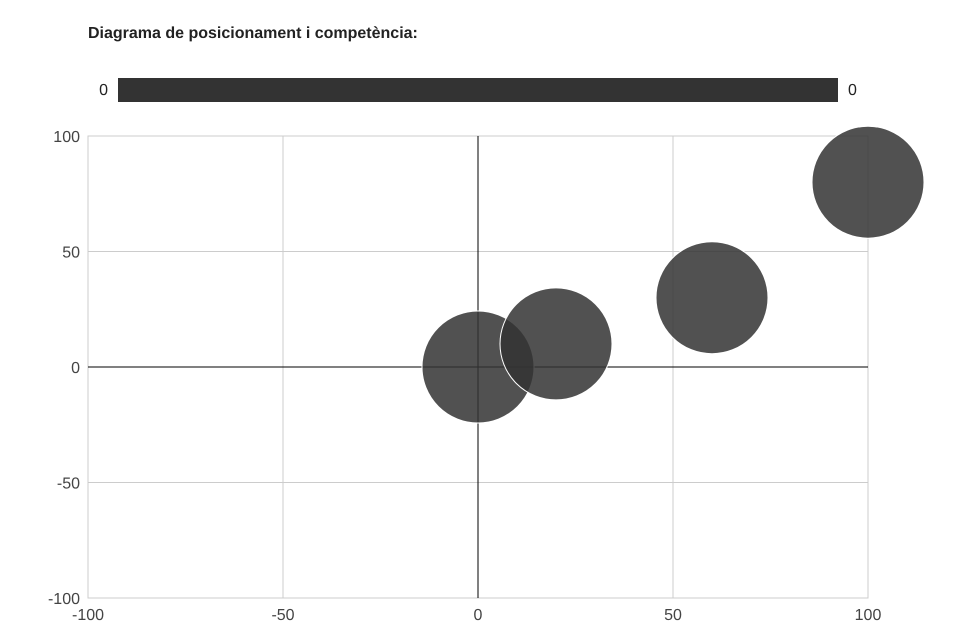  I want to click on y-tick-label: -50, so click(68, 484).